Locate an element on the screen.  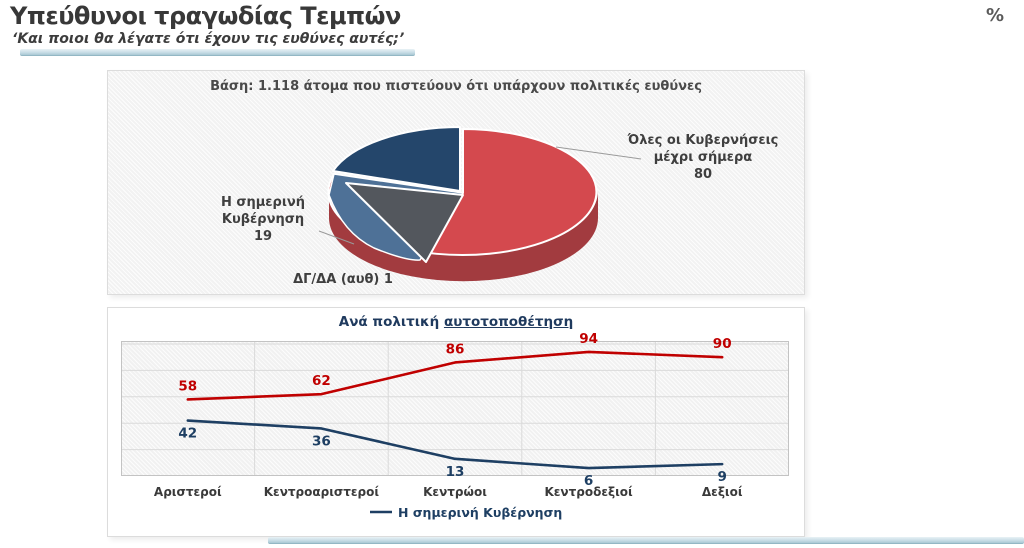
pie-slice-undecided is located at coordinates (404, 222).